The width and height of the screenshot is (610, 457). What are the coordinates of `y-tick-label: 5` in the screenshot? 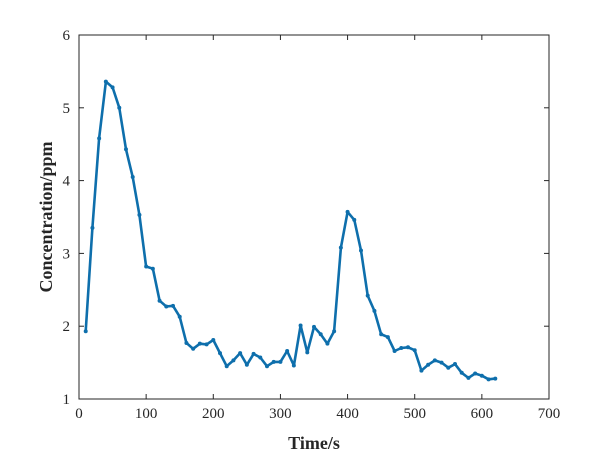 It's located at (67, 109).